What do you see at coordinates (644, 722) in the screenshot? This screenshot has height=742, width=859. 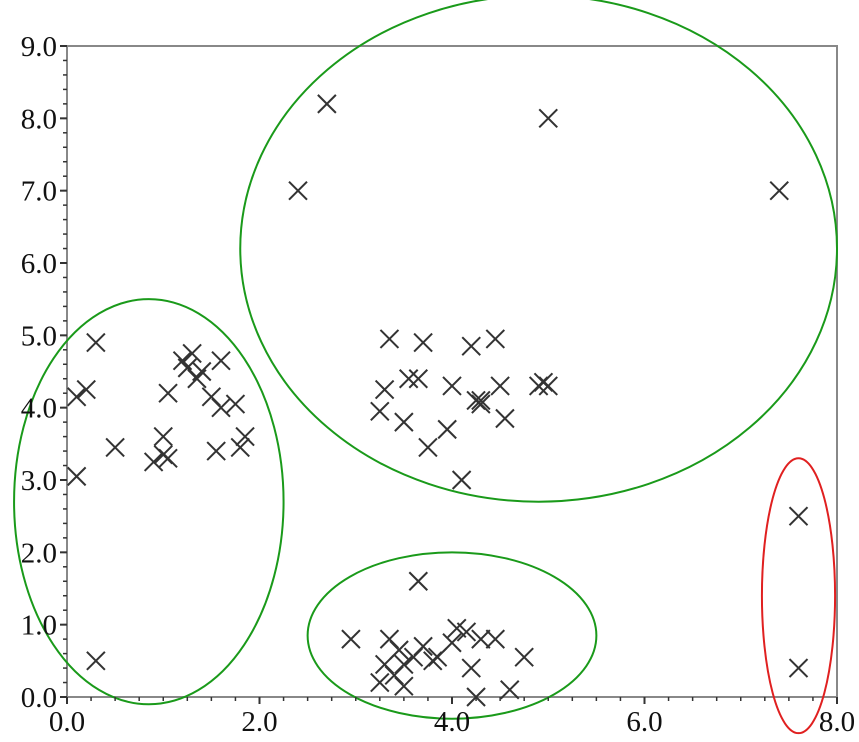 I see `x-tick-label: 6.0` at bounding box center [644, 722].